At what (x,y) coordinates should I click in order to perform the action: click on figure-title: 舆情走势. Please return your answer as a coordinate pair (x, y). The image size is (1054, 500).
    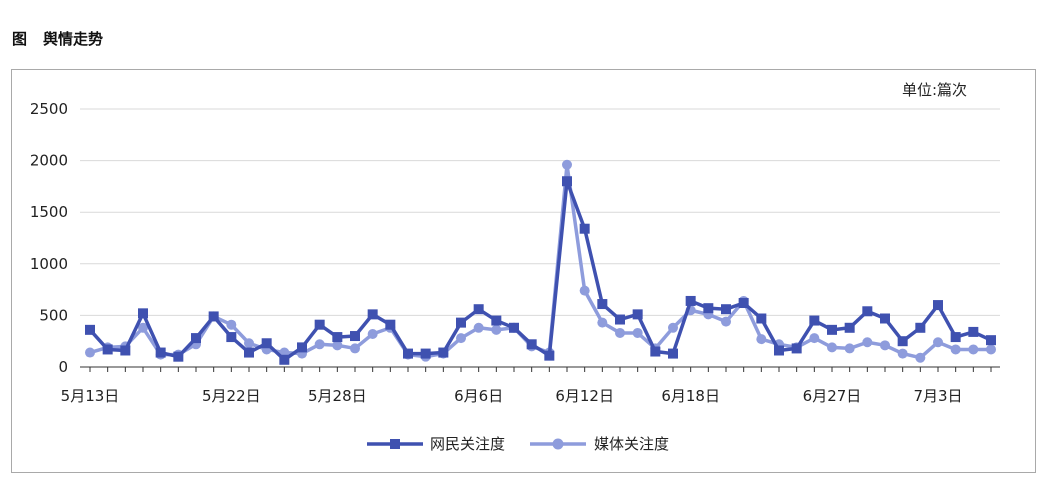
    Looking at the image, I should click on (73, 39).